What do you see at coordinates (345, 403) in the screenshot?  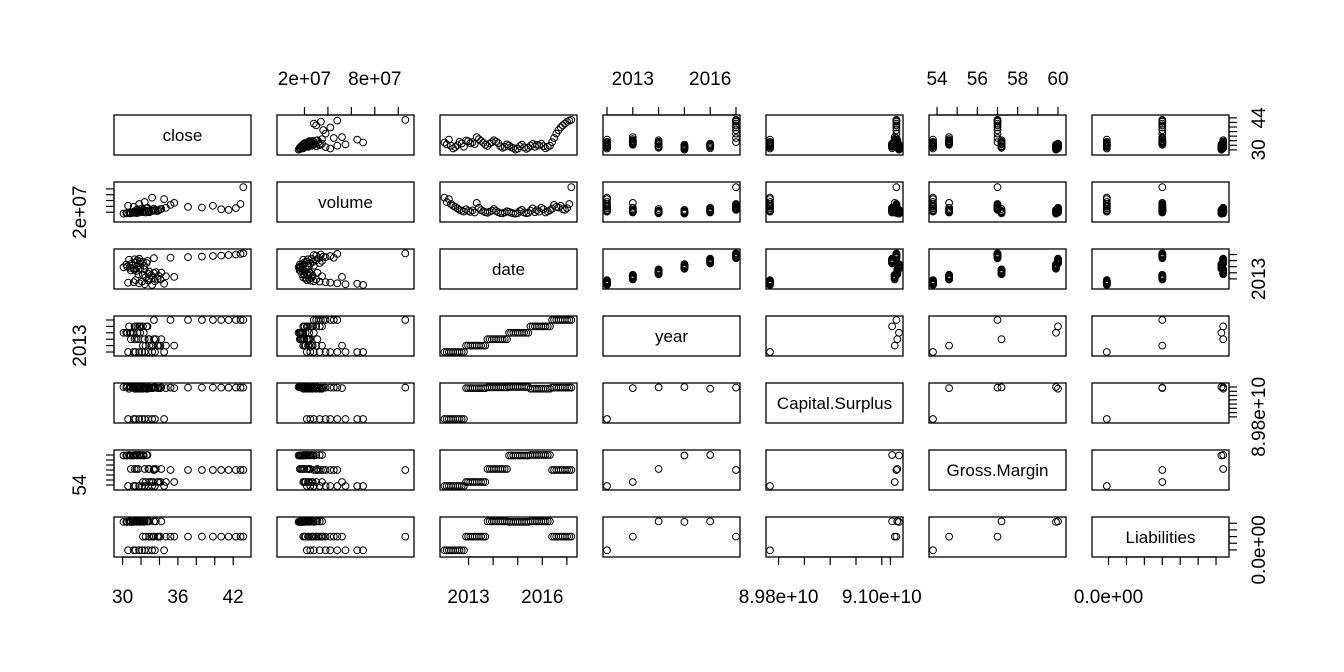 I see `panel-Capital.Surplus-vs-volume` at bounding box center [345, 403].